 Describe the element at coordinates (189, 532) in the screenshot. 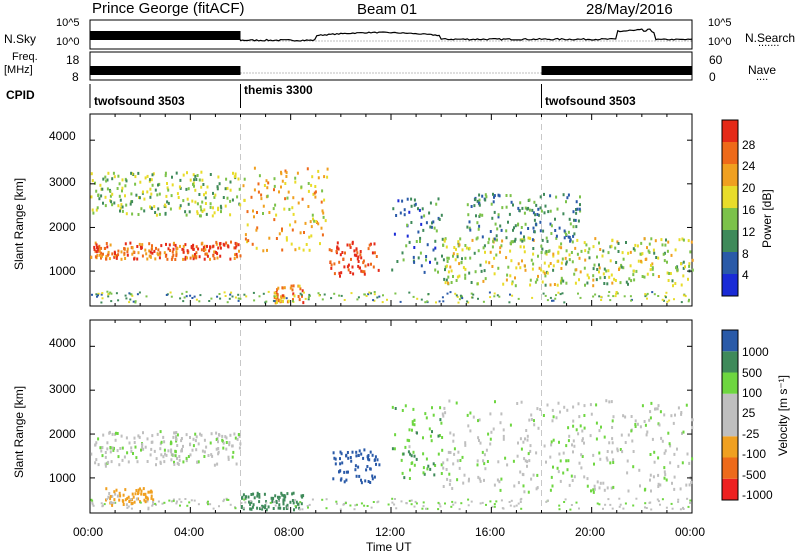

I see `xtick-1: 04:00` at that location.